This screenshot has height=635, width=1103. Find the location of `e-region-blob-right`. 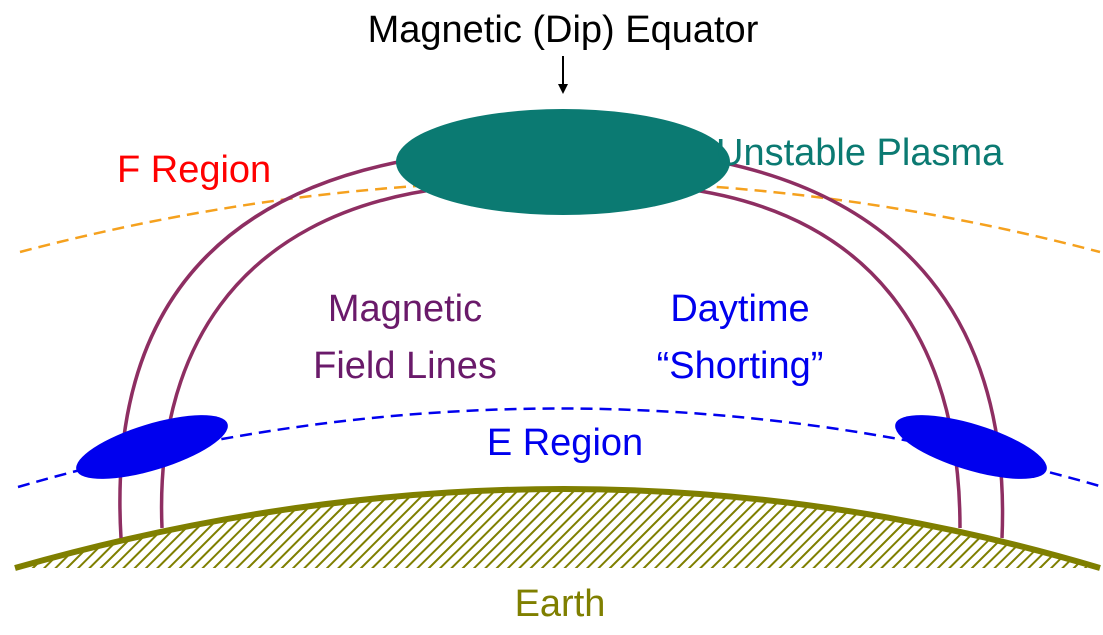

e-region-blob-right is located at coordinates (971, 447).